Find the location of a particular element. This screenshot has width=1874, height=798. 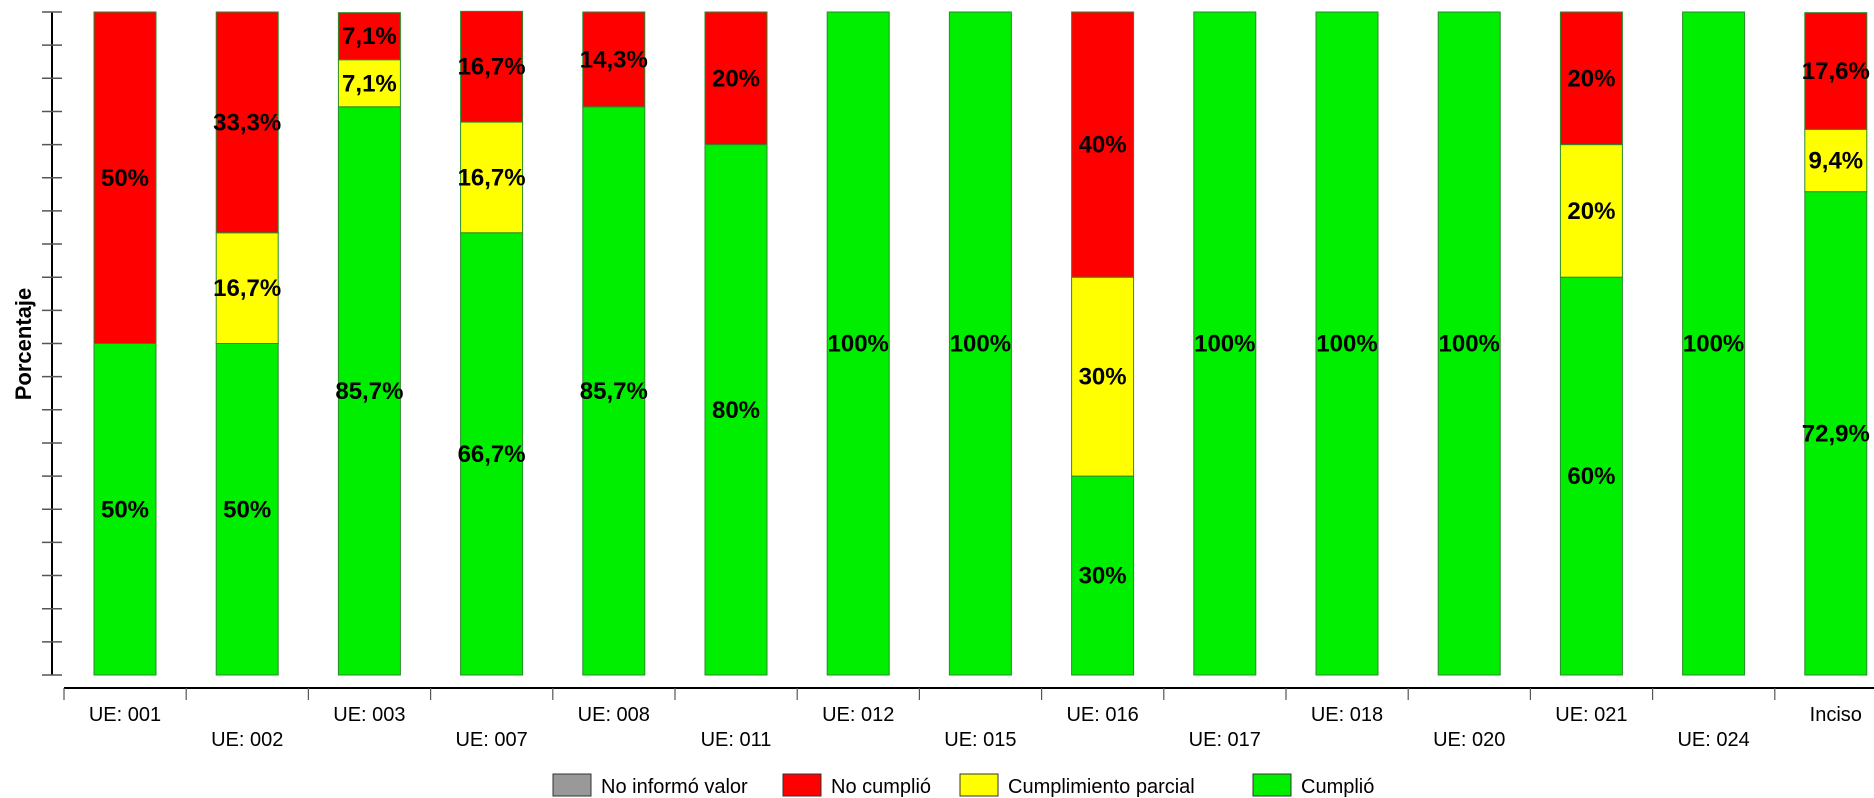

data-label: 40% is located at coordinates (1103, 145).